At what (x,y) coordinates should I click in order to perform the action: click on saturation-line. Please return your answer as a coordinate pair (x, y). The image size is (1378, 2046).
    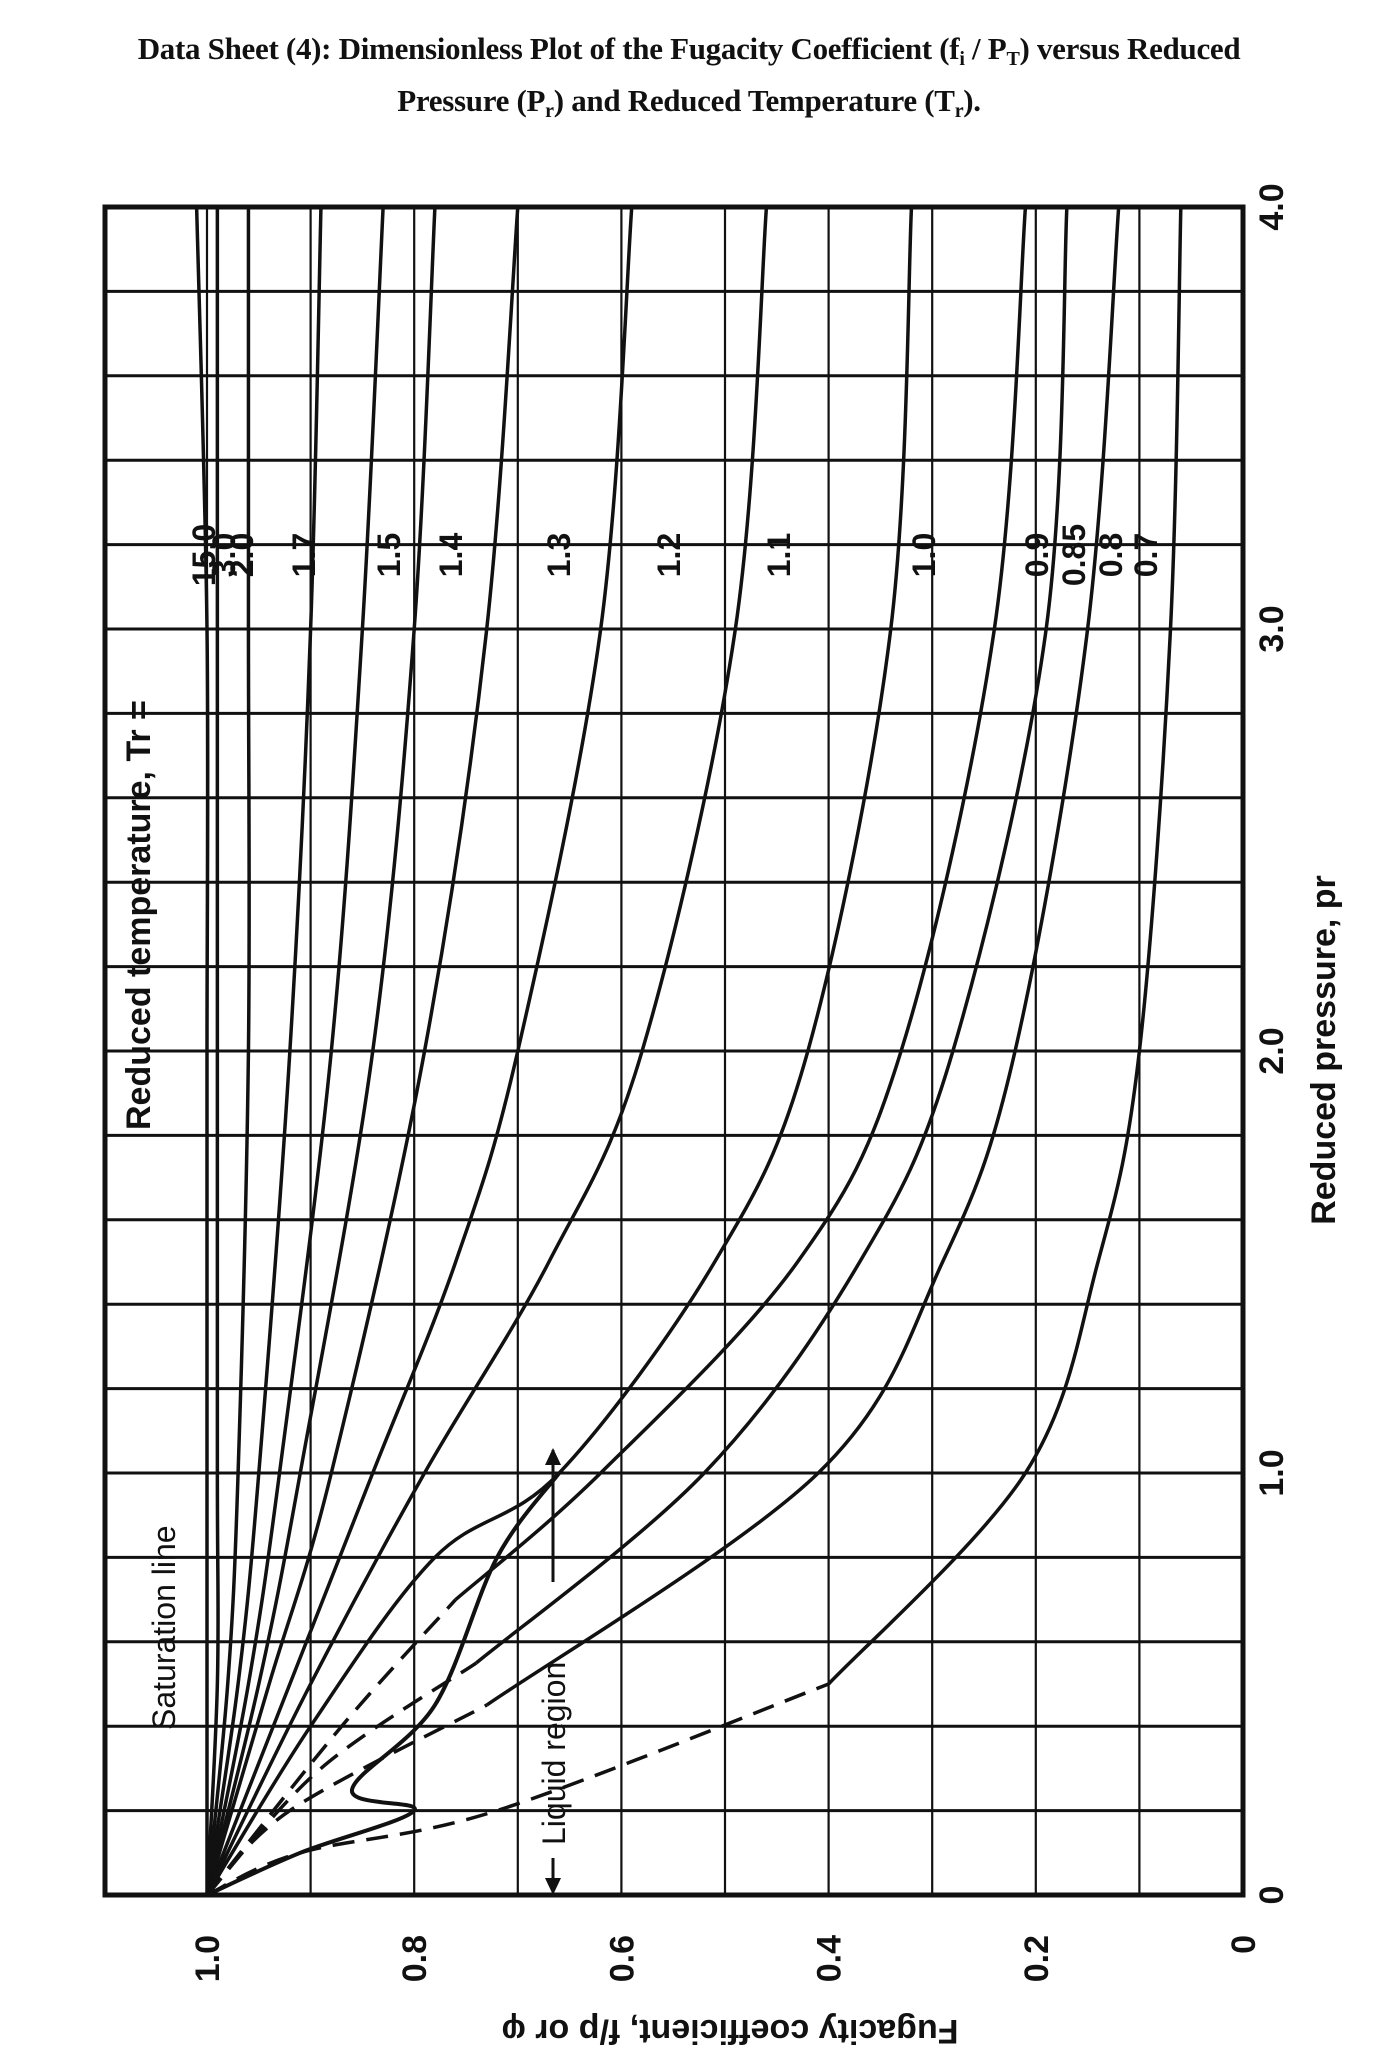
    Looking at the image, I should click on (383, 1684).